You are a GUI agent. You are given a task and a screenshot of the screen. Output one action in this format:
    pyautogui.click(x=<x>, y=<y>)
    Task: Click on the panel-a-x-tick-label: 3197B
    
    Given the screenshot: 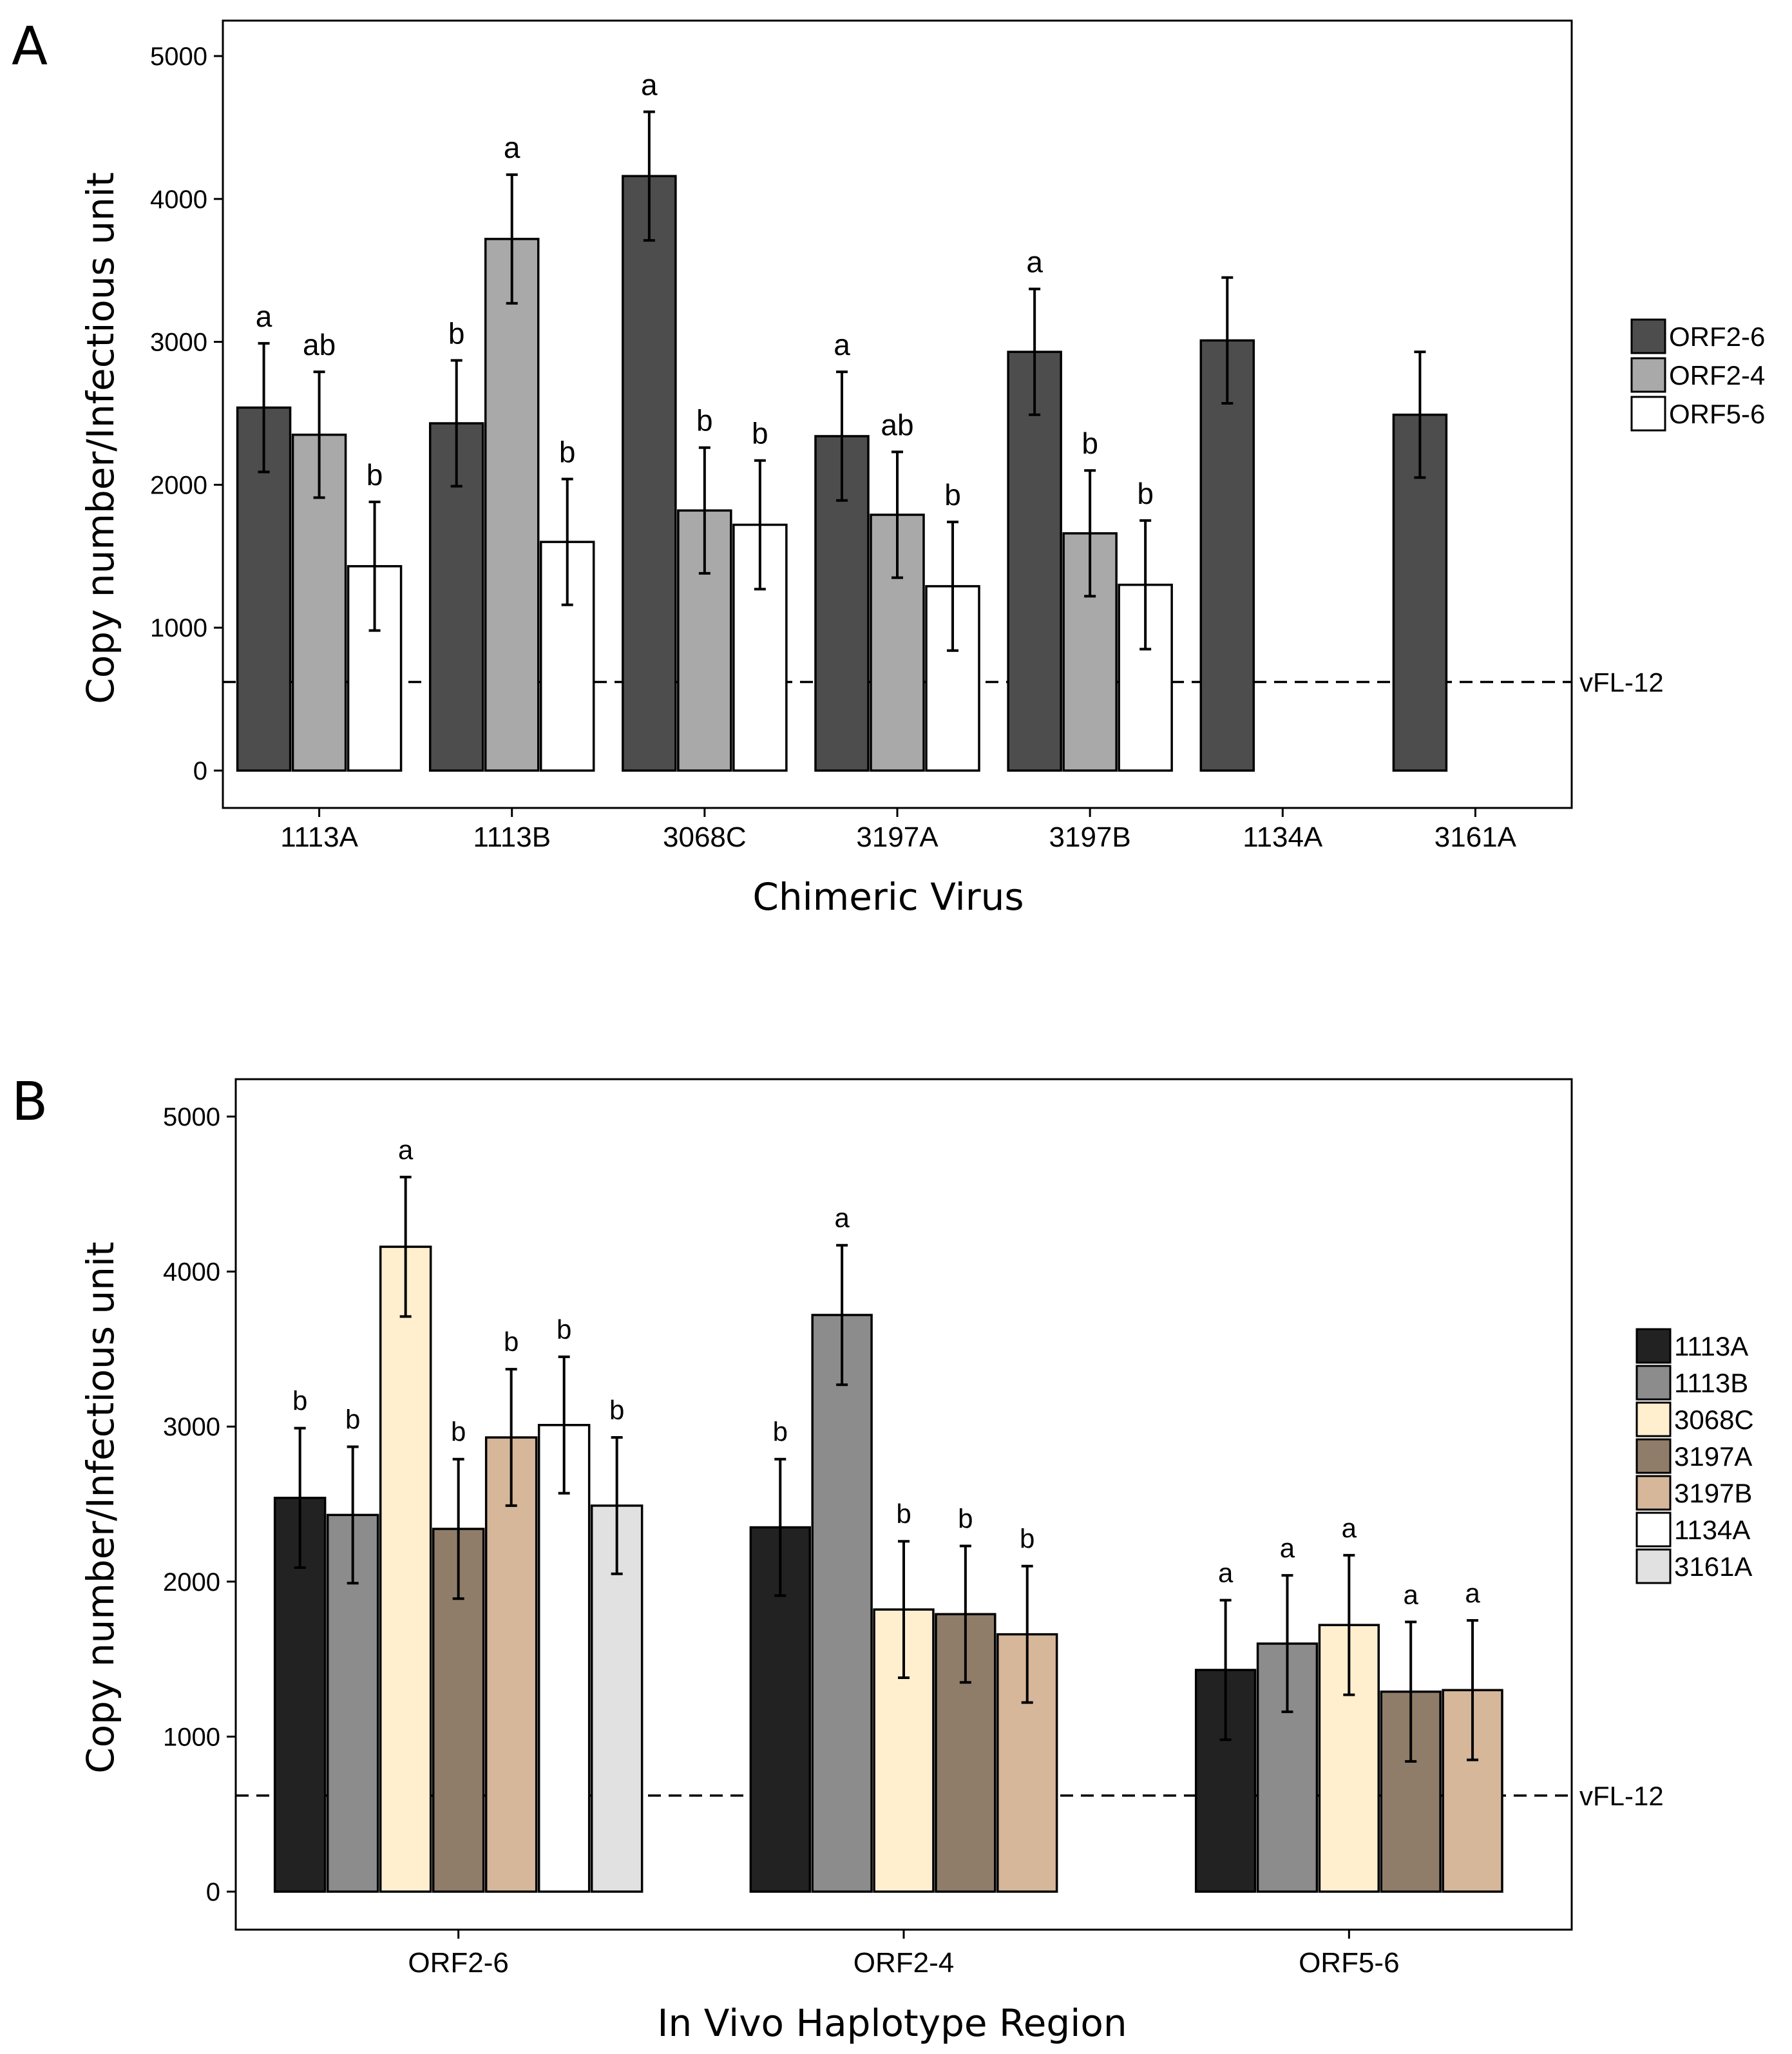 What is the action you would take?
    pyautogui.click(x=1090, y=837)
    